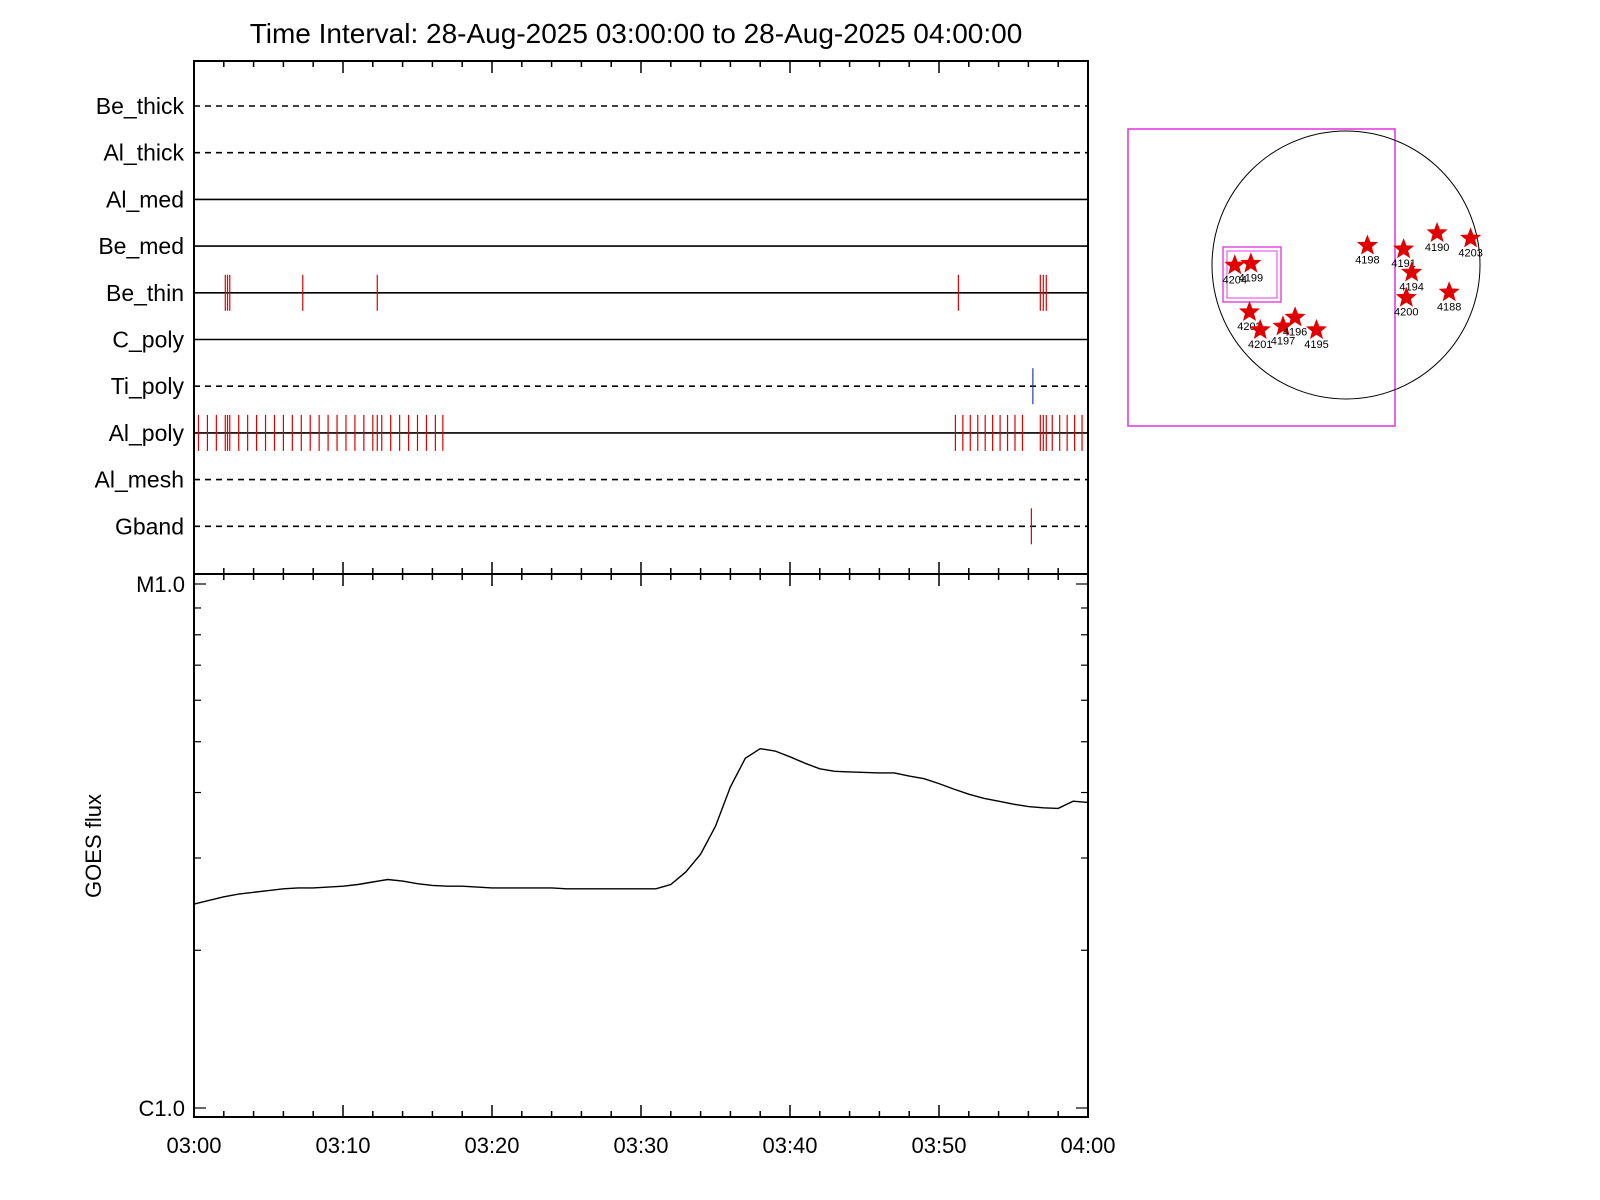 The height and width of the screenshot is (1200, 1600). What do you see at coordinates (1087, 1145) in the screenshot?
I see `x-tick-label: 04:00` at bounding box center [1087, 1145].